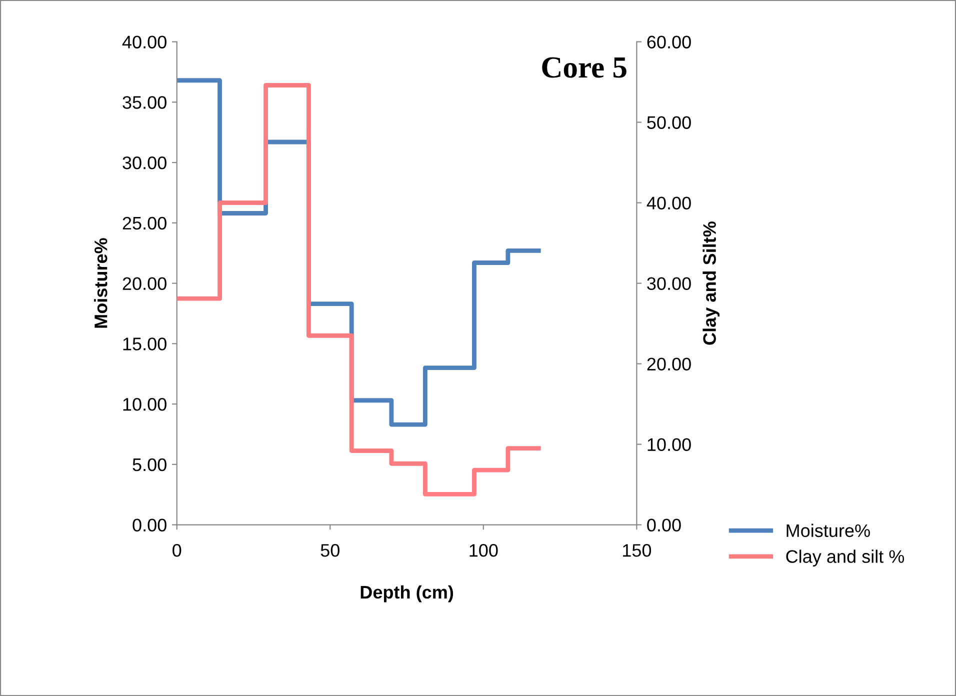  What do you see at coordinates (637, 550) in the screenshot?
I see `x-tick-label: 150` at bounding box center [637, 550].